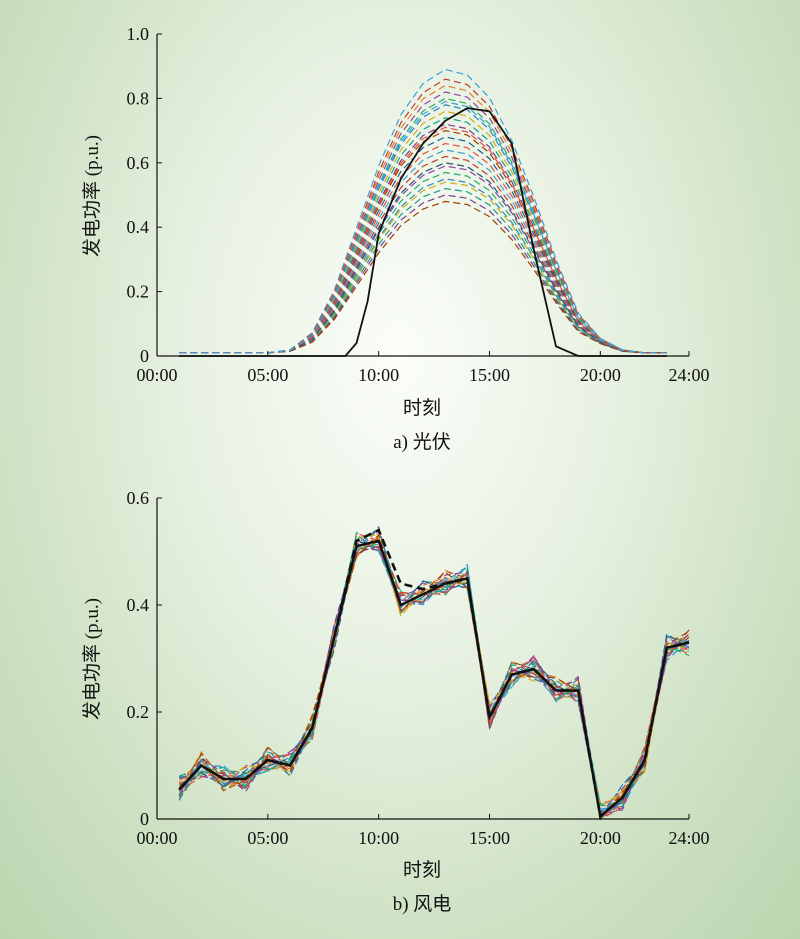 This screenshot has width=800, height=939. What do you see at coordinates (600, 838) in the screenshot?
I see `wind-x-tick-label: 20:00` at bounding box center [600, 838].